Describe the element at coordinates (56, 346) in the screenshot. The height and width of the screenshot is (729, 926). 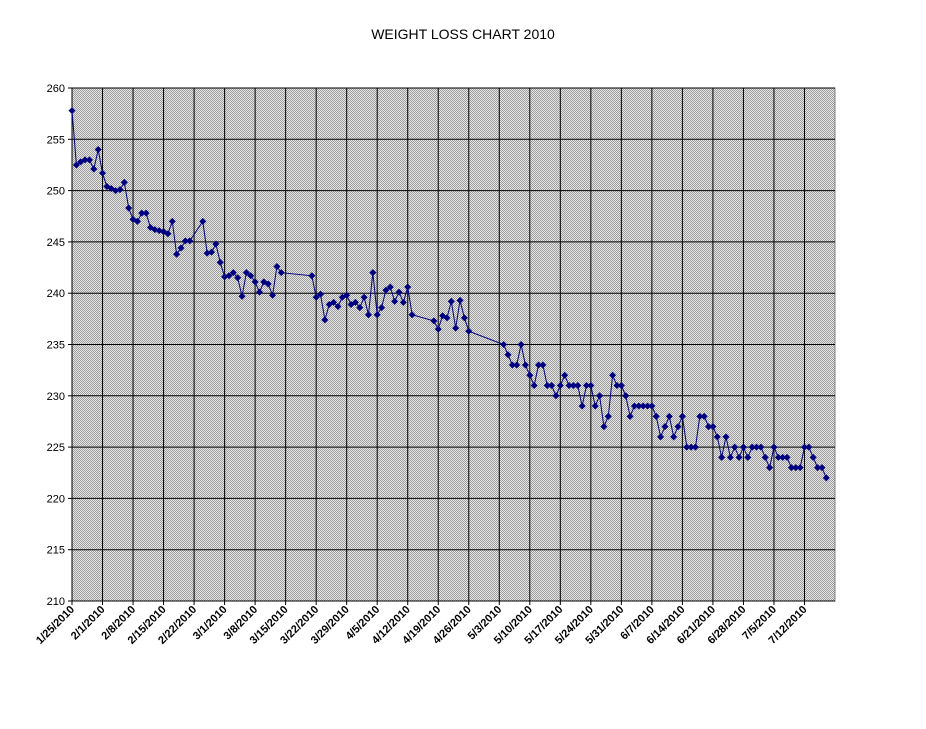
I see `y-tick-label: 235` at that location.